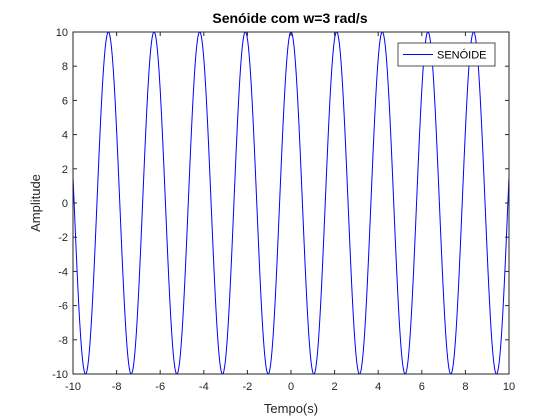 The width and height of the screenshot is (560, 420). I want to click on y-tick-label: 6, so click(65, 101).